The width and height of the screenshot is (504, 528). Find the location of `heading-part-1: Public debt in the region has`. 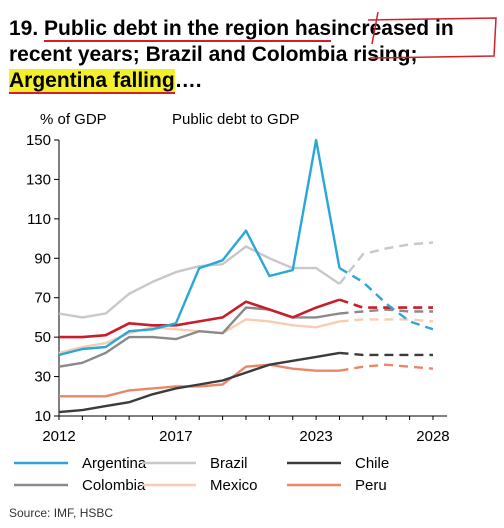

heading-part-1: Public debt in the region has is located at coordinates (188, 29).